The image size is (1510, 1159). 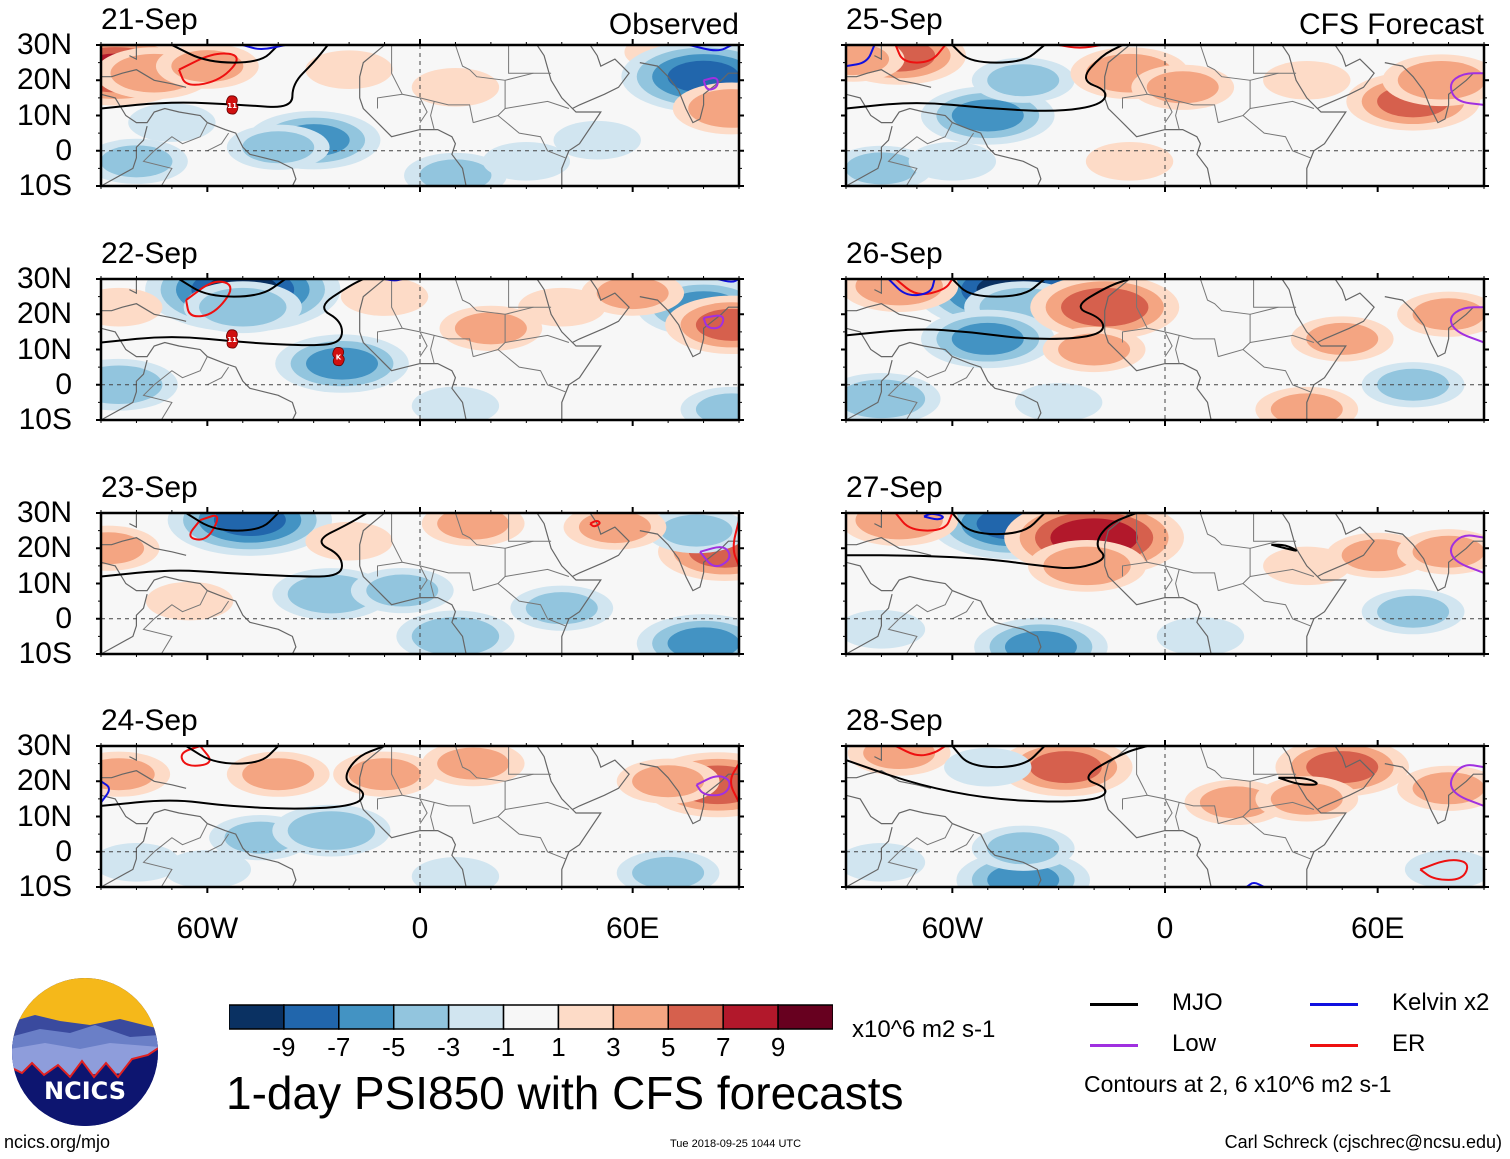 I want to click on map-panel: 11, so click(x=420, y=115).